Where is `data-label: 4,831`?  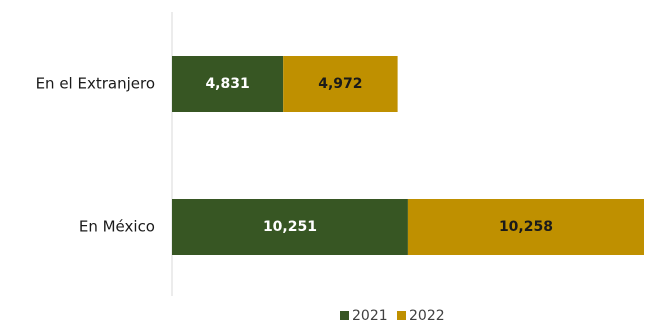
data-label: 4,831 is located at coordinates (227, 84).